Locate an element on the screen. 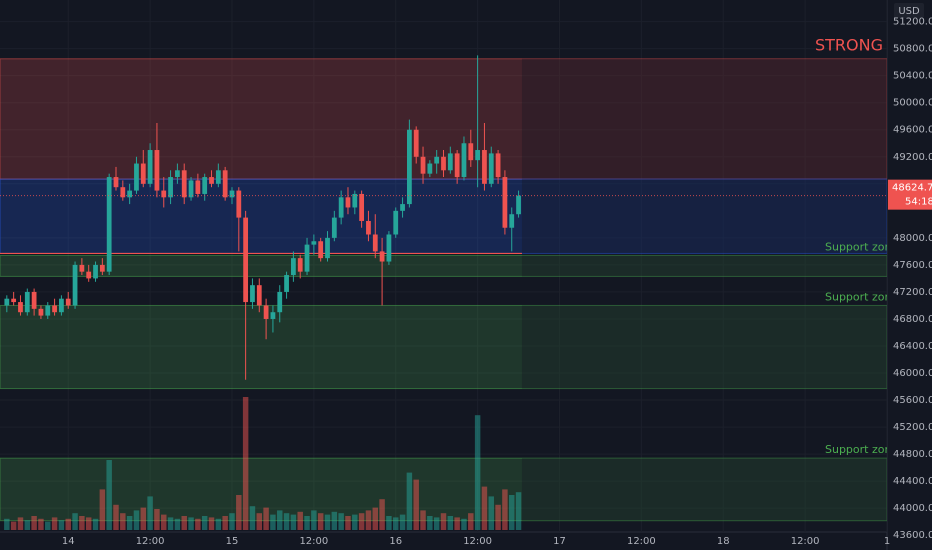 The width and height of the screenshot is (932, 550). y-tick-label: 49200.00 is located at coordinates (912, 157).